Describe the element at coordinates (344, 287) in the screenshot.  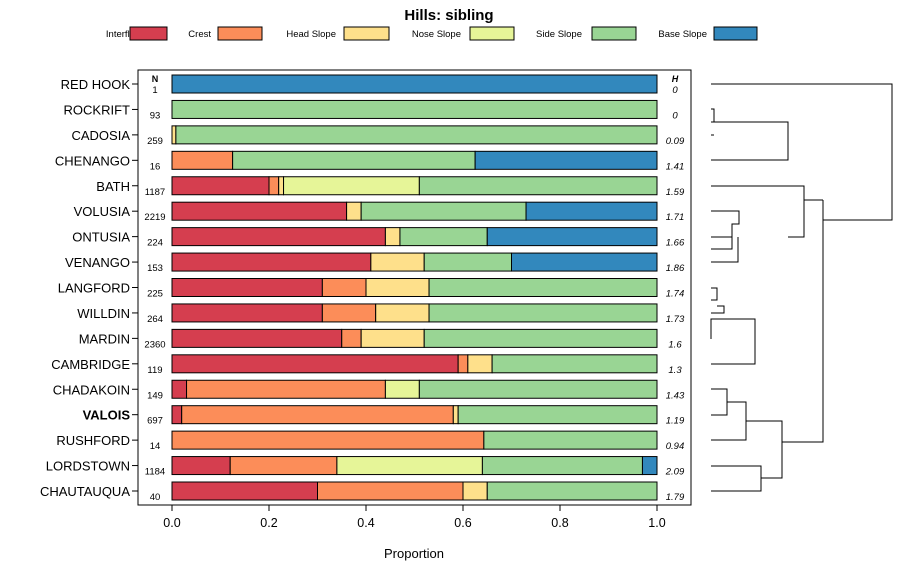
I see `bar-langford-crest` at that location.